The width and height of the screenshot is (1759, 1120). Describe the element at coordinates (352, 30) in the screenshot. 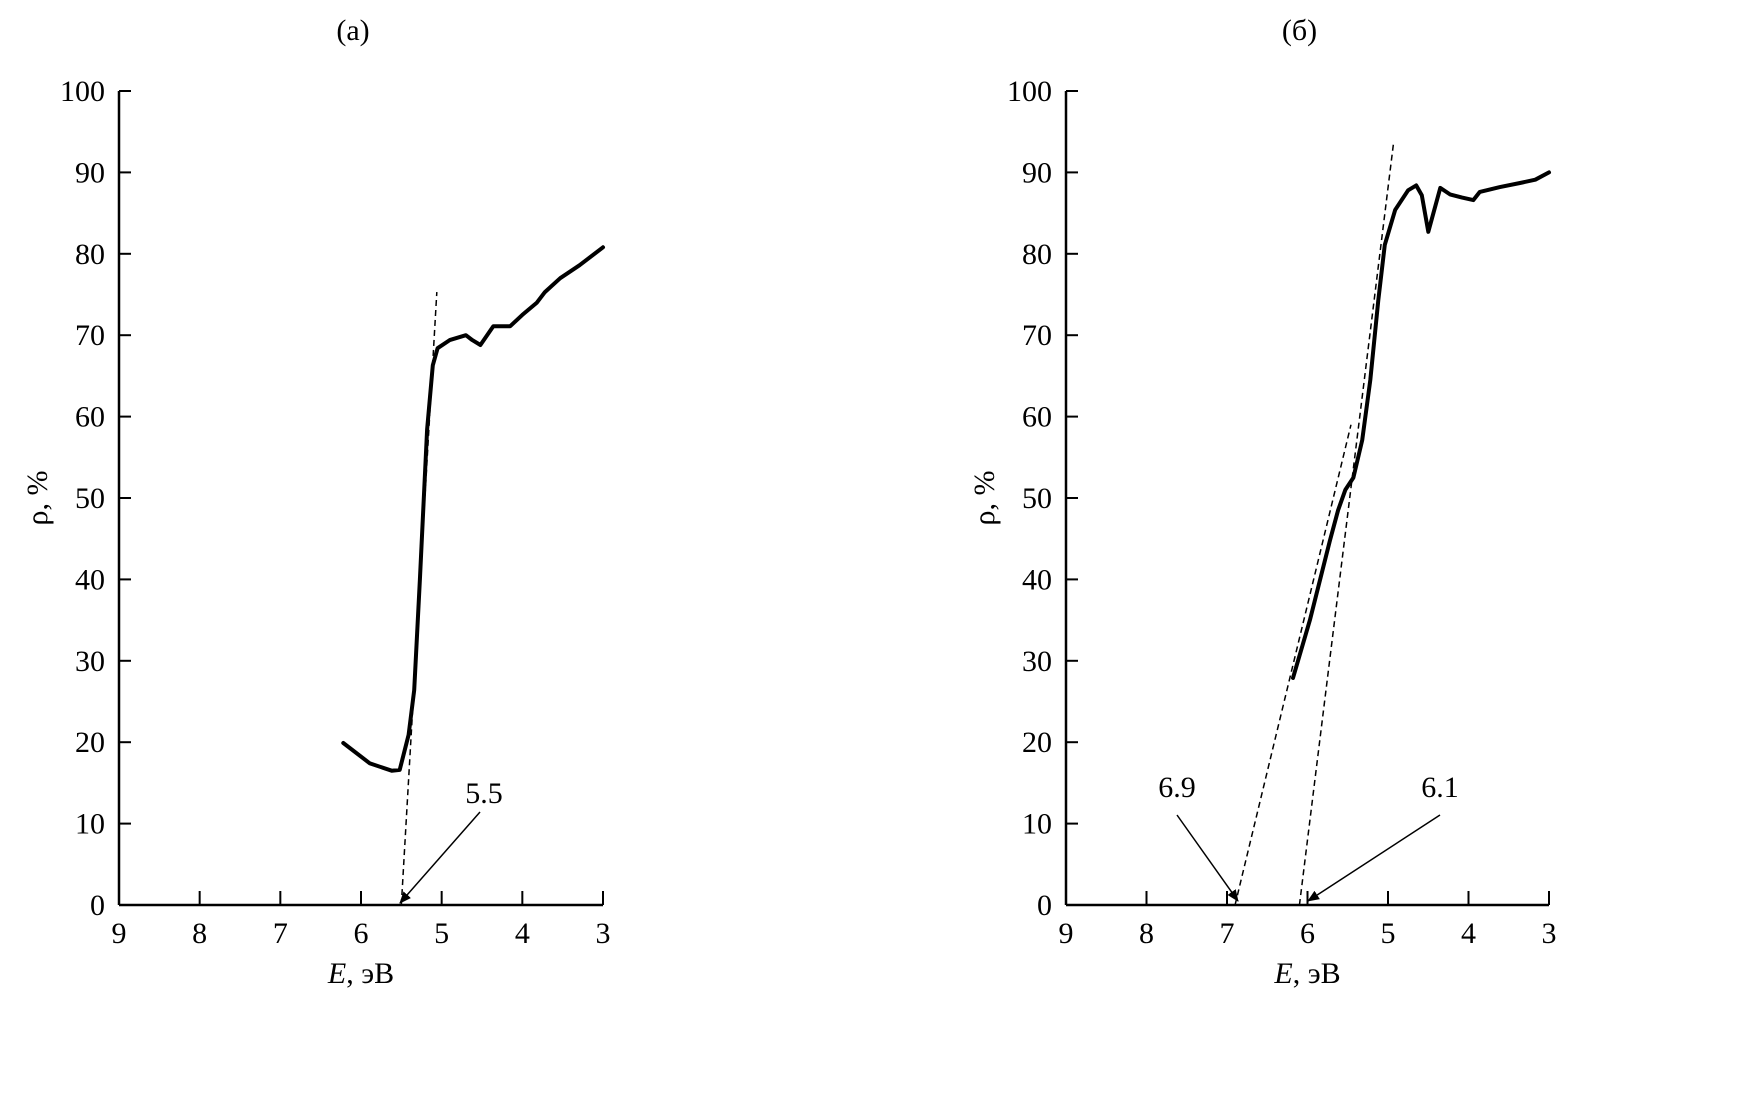

I see `panel-title: (a)` at that location.